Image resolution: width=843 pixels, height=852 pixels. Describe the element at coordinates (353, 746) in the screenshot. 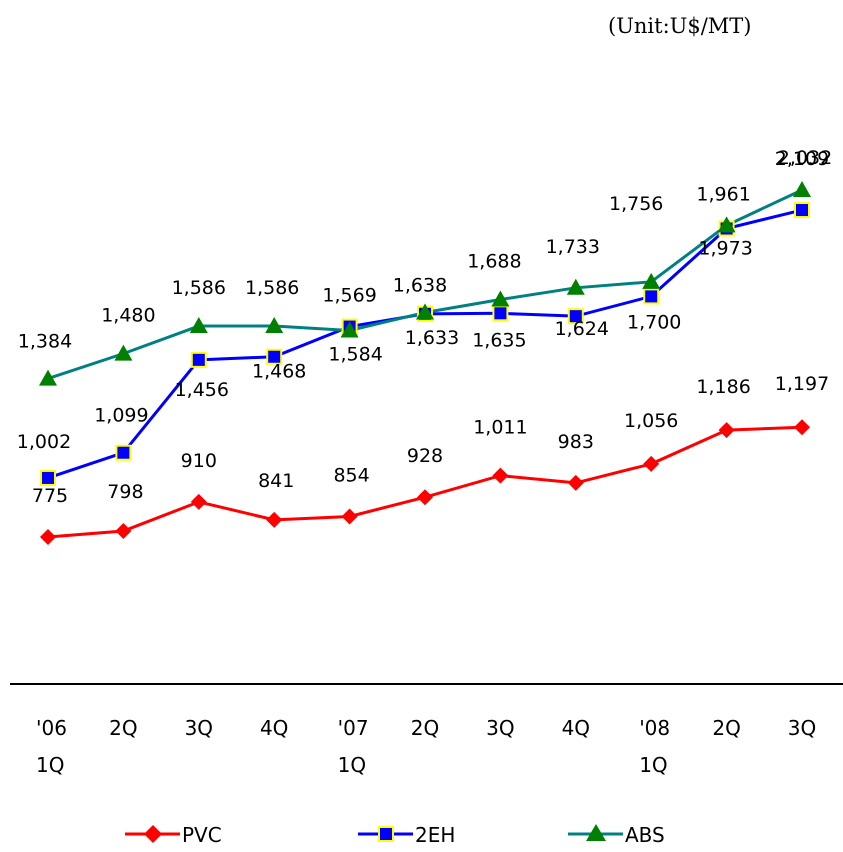

I see `x-tick-label-4: '07 1Q` at that location.